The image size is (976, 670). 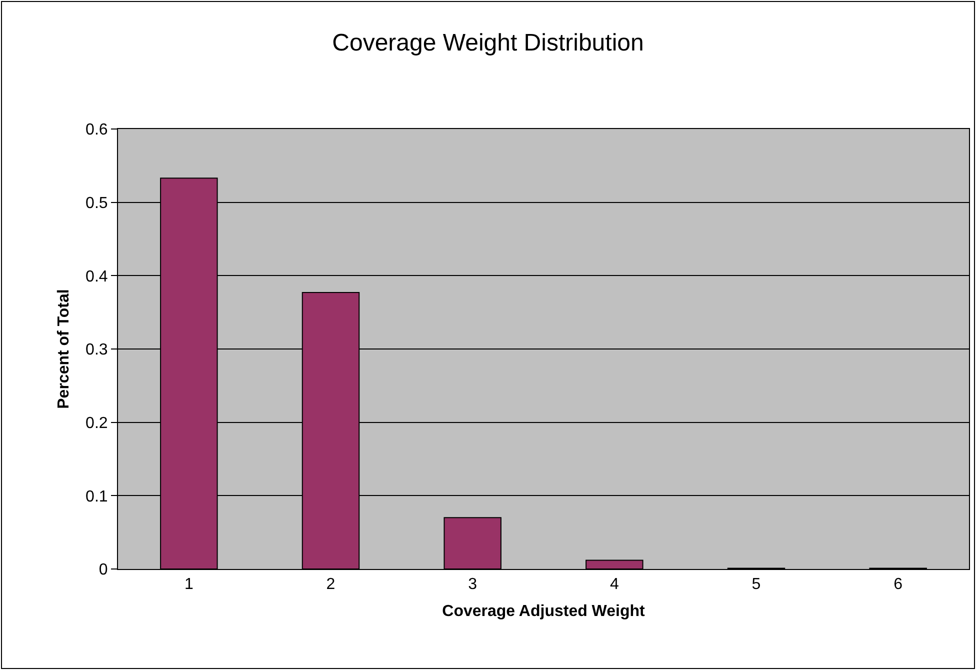 What do you see at coordinates (488, 42) in the screenshot?
I see `chart-title: Coverage Weight Distribution` at bounding box center [488, 42].